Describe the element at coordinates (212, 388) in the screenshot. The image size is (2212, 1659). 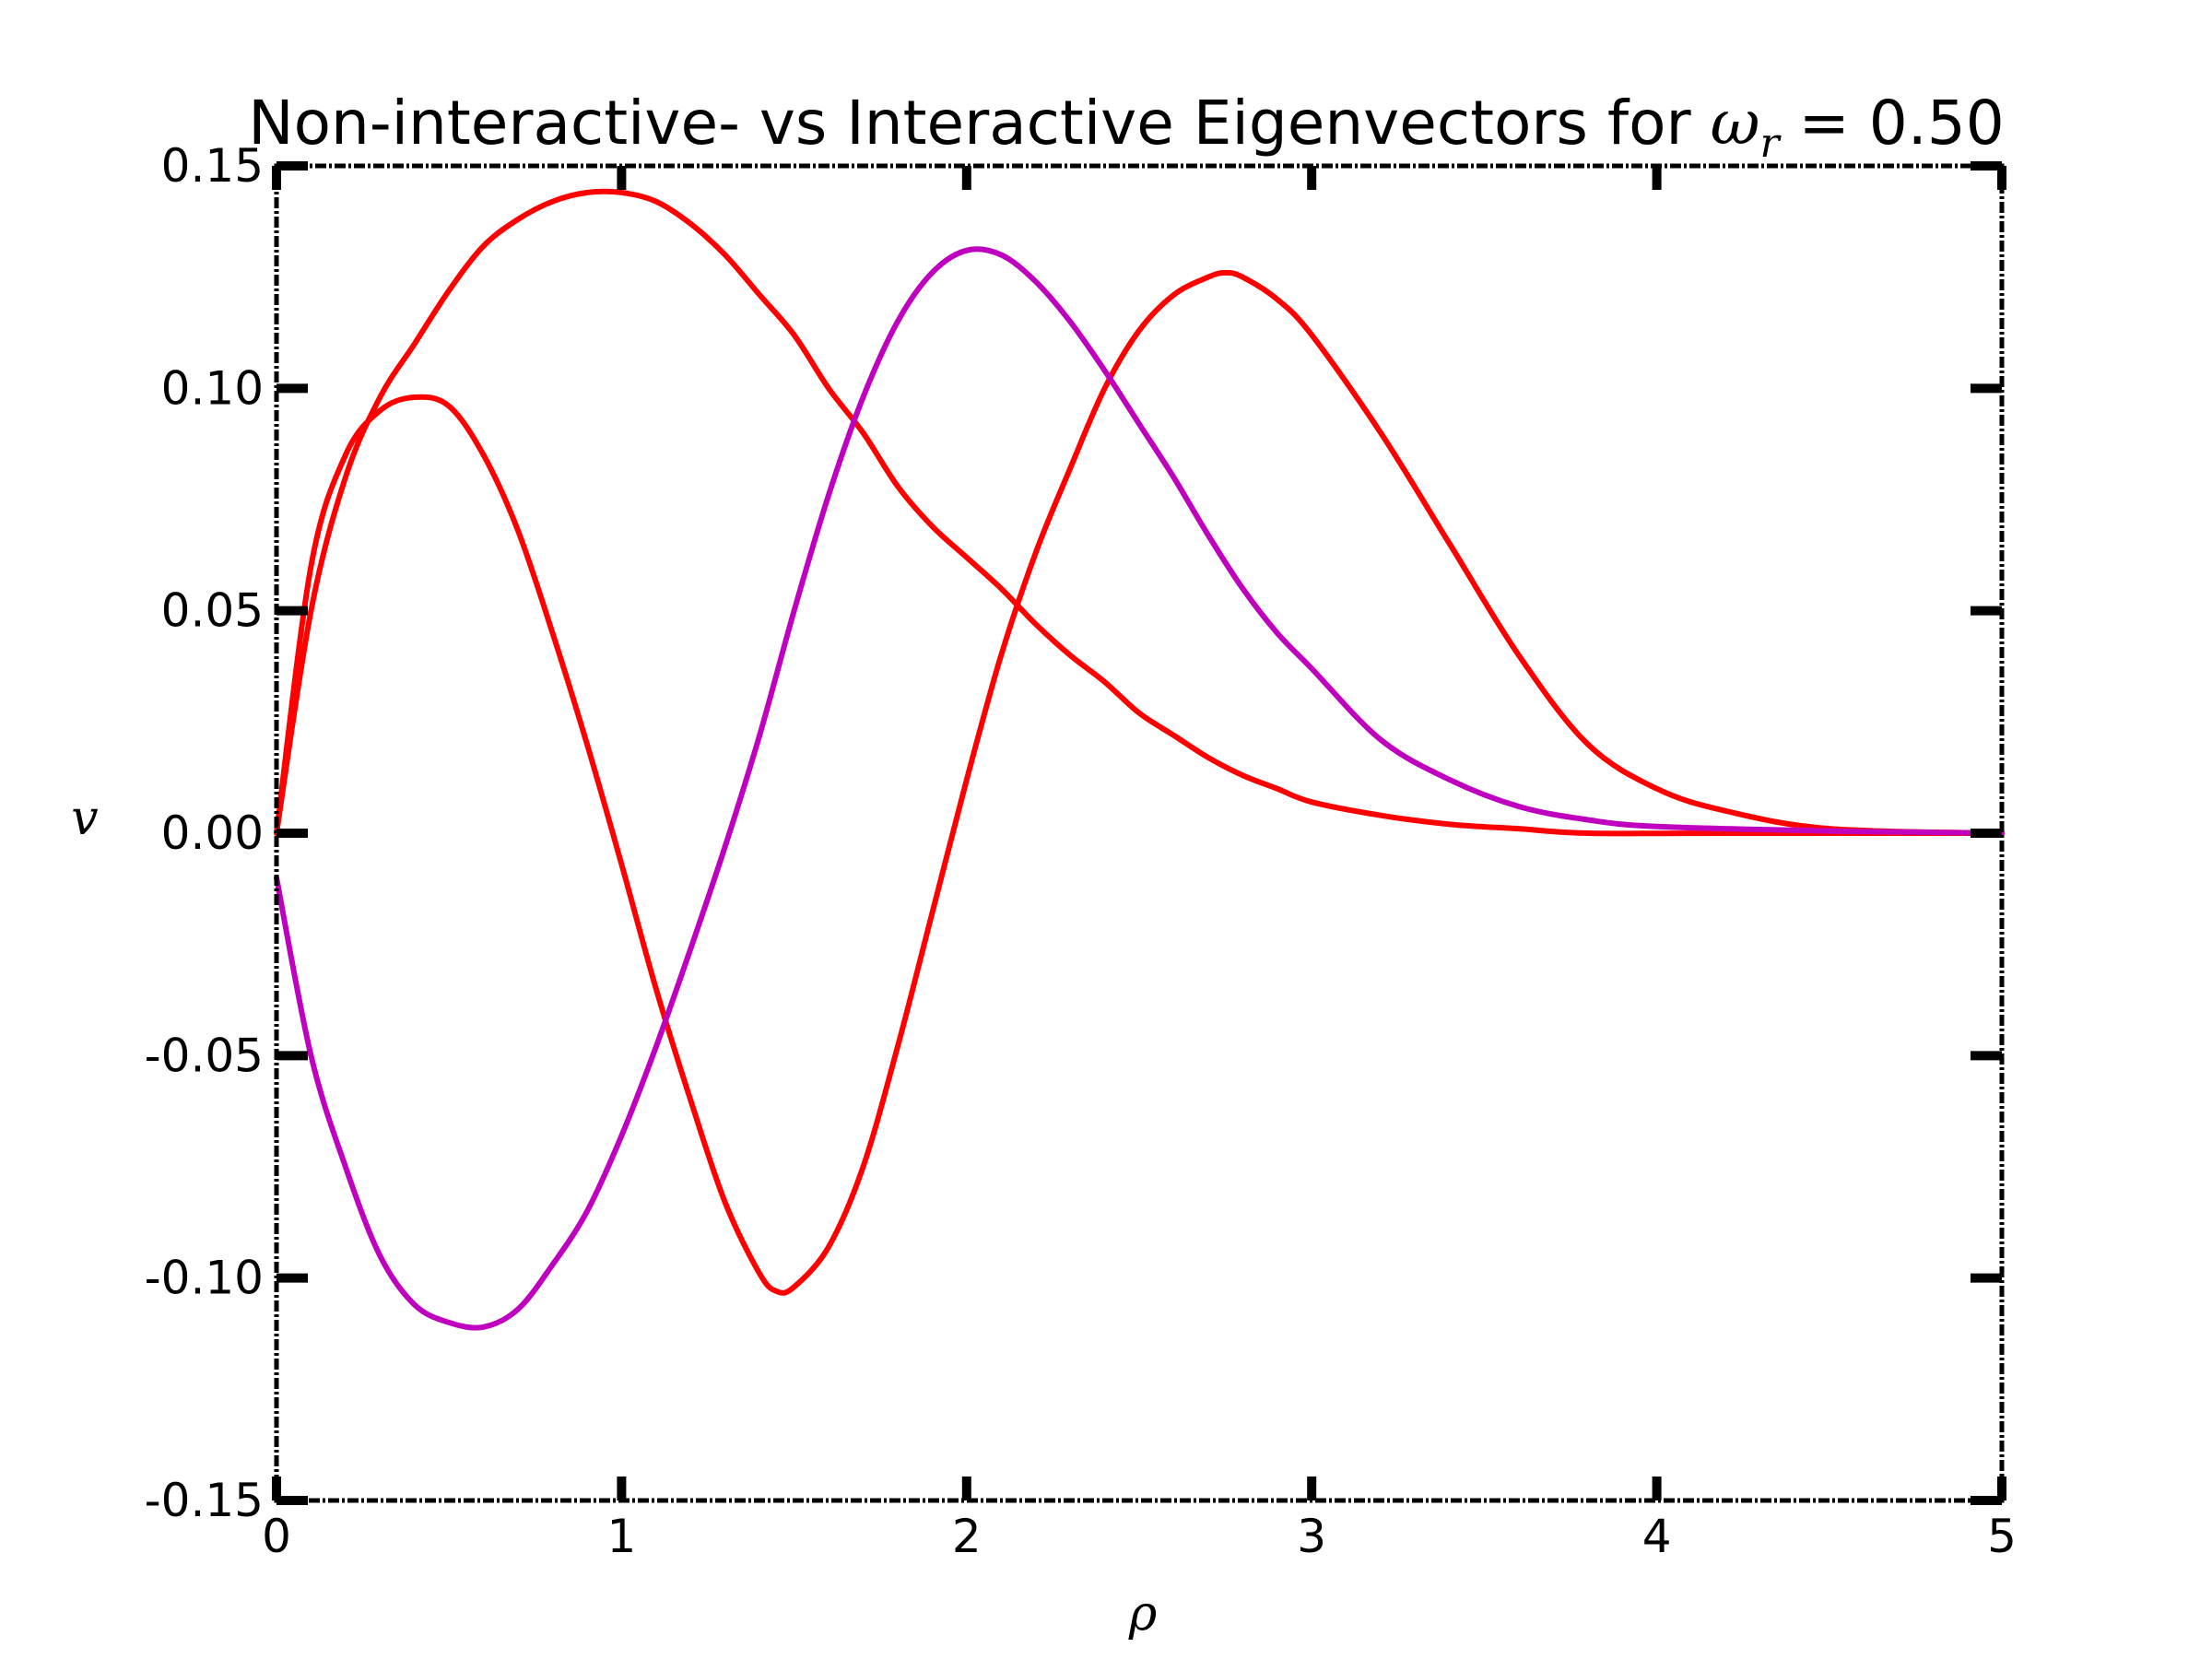
I see `y-tick-label-5: 0.10` at that location.